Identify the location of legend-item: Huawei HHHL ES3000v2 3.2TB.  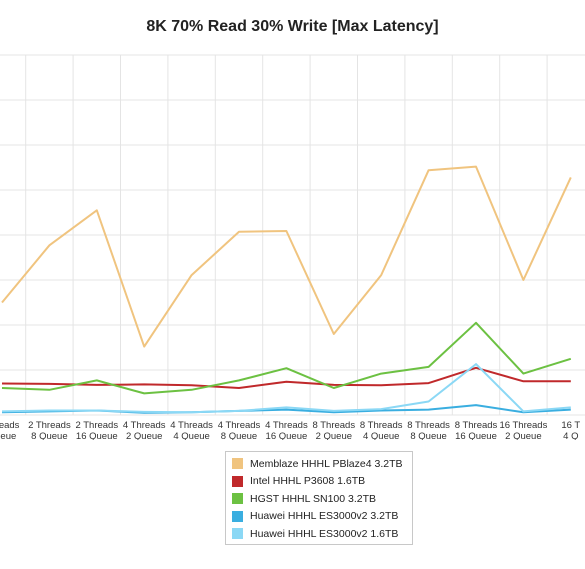
(322, 517).